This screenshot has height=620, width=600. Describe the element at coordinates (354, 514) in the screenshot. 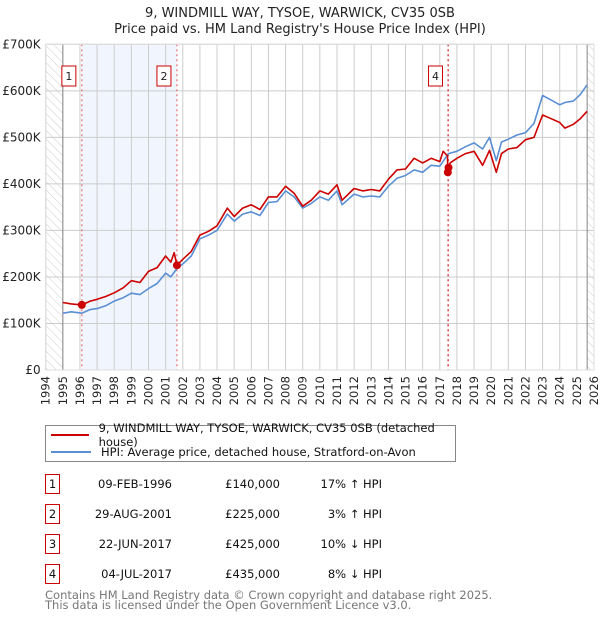

I see `sale-hpi-diff: 3% ↑ HPI` at that location.